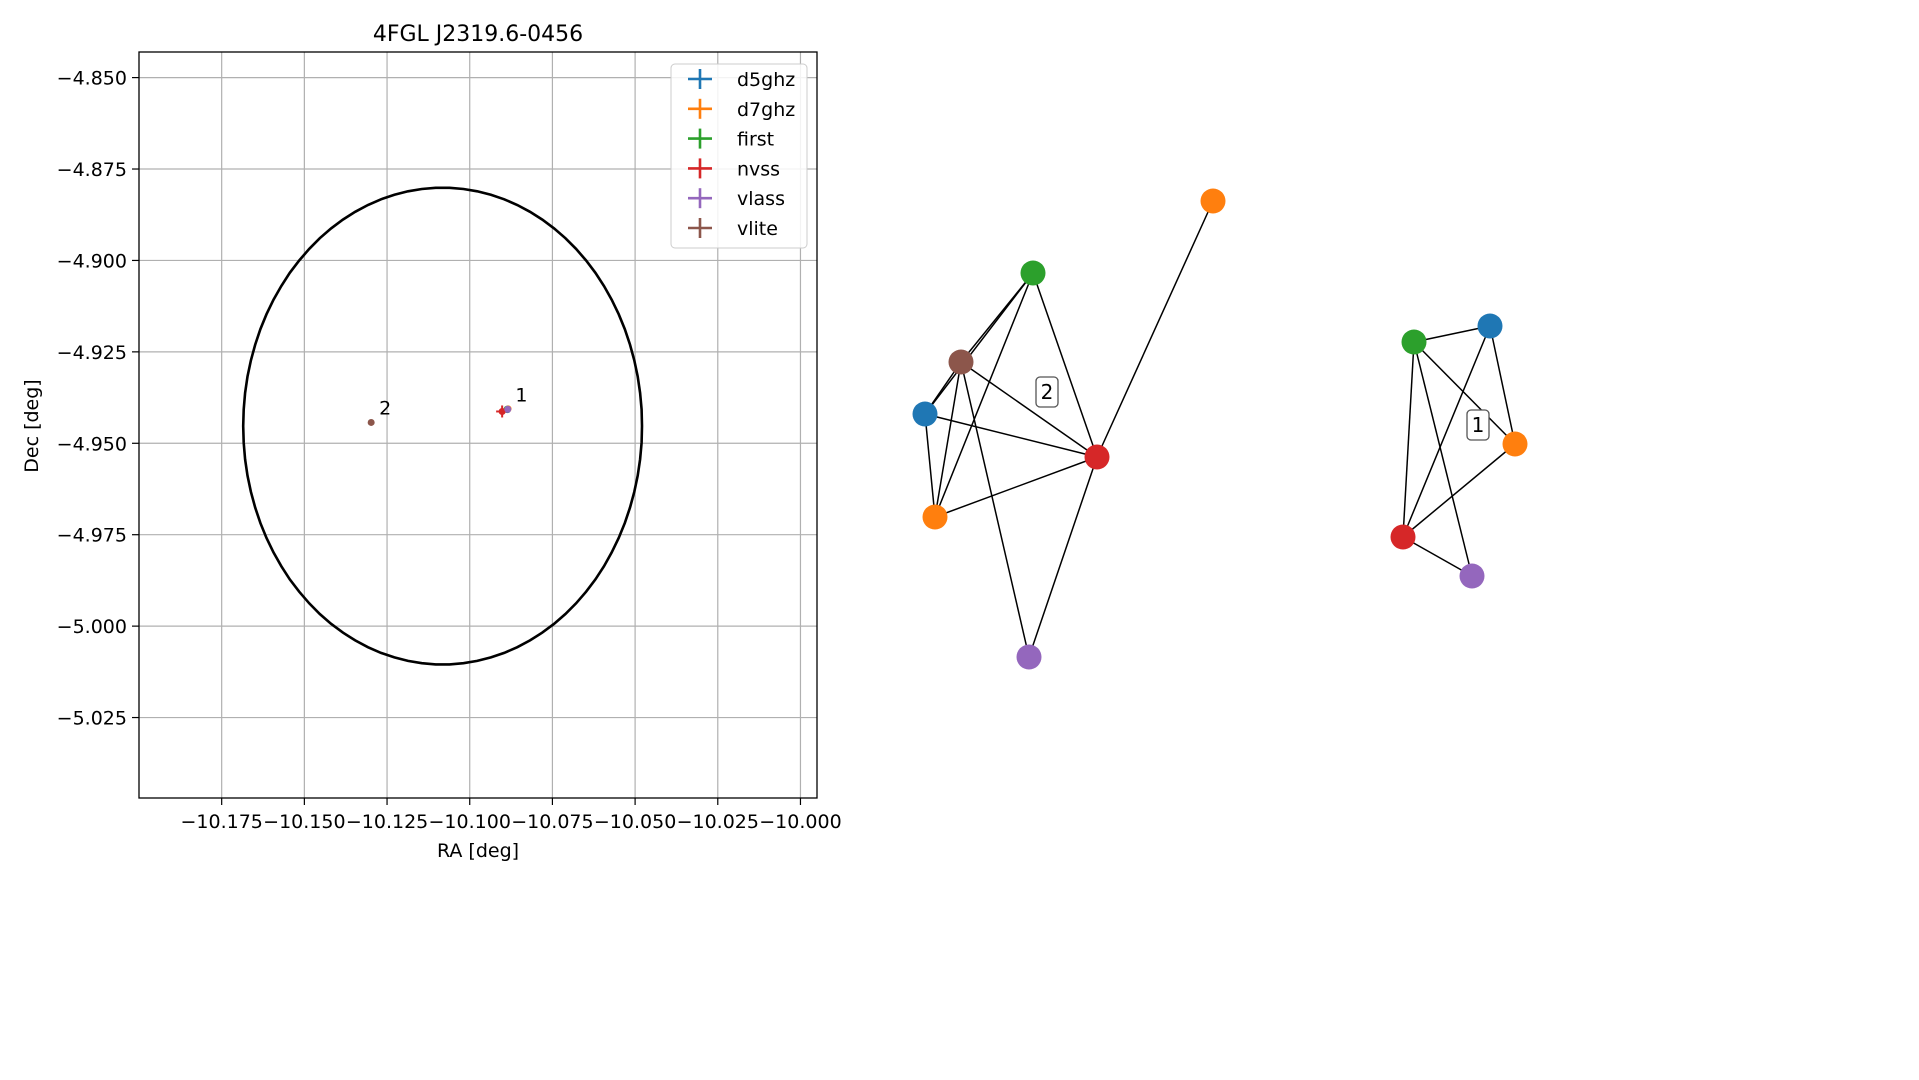 This screenshot has height=1080, width=1919. What do you see at coordinates (521, 396) in the screenshot?
I see `cluster-label: 1` at bounding box center [521, 396].